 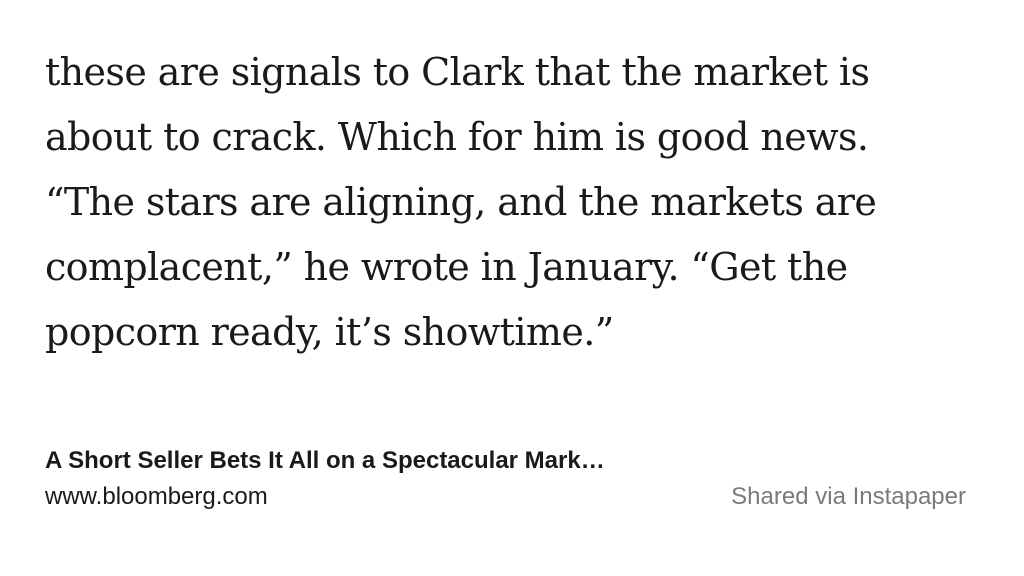 I want to click on quote-line: popcorn ready, it’s showtime.”, so click(x=329, y=332).